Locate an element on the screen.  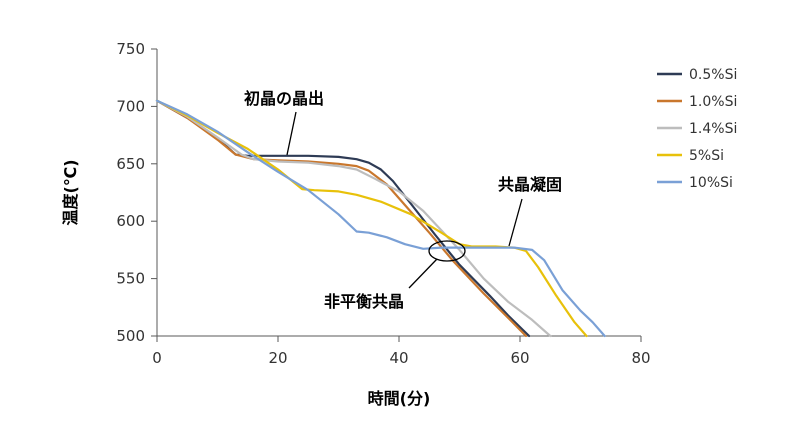
legend-label-3: 5%Si is located at coordinates (706, 156).